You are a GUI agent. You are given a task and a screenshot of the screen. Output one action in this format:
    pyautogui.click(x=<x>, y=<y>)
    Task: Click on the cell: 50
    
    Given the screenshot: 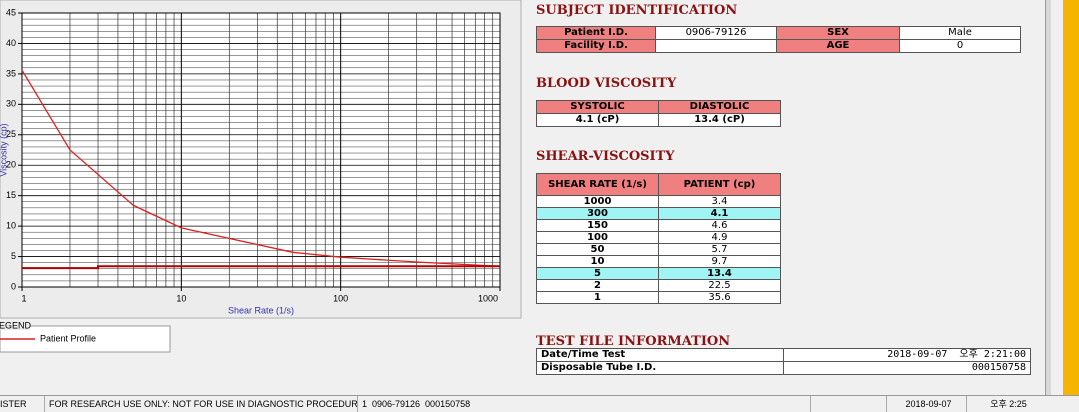 What is the action you would take?
    pyautogui.click(x=597, y=249)
    